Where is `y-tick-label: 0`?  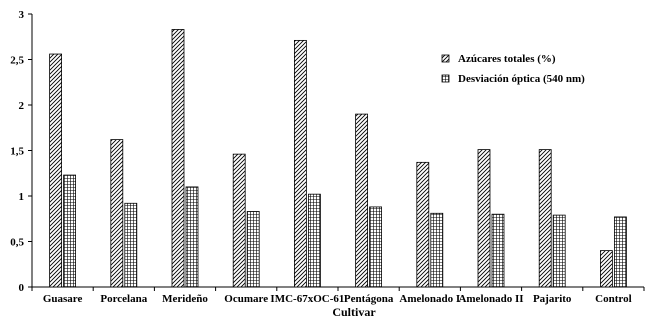 y-tick-label: 0 is located at coordinates (22, 288).